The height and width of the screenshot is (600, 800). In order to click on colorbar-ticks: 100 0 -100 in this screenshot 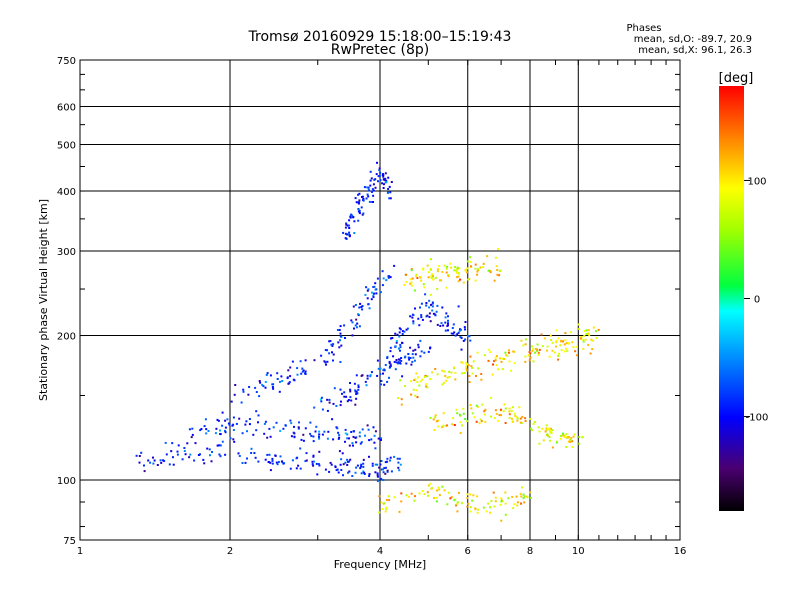, I will do `click(756, 300)`.